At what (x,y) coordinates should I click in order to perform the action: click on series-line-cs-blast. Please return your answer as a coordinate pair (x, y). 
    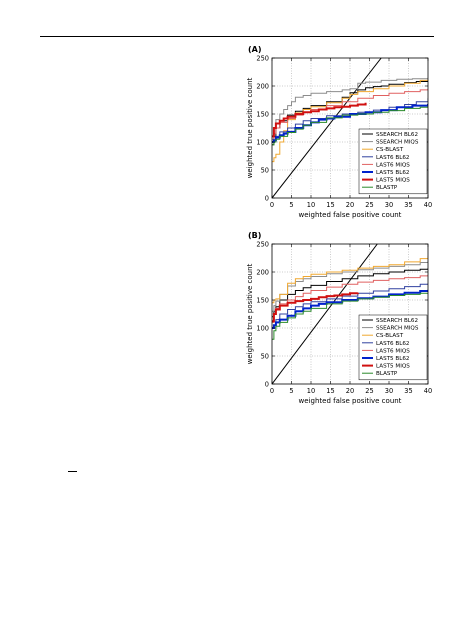
    Looking at the image, I should click on (350, 280).